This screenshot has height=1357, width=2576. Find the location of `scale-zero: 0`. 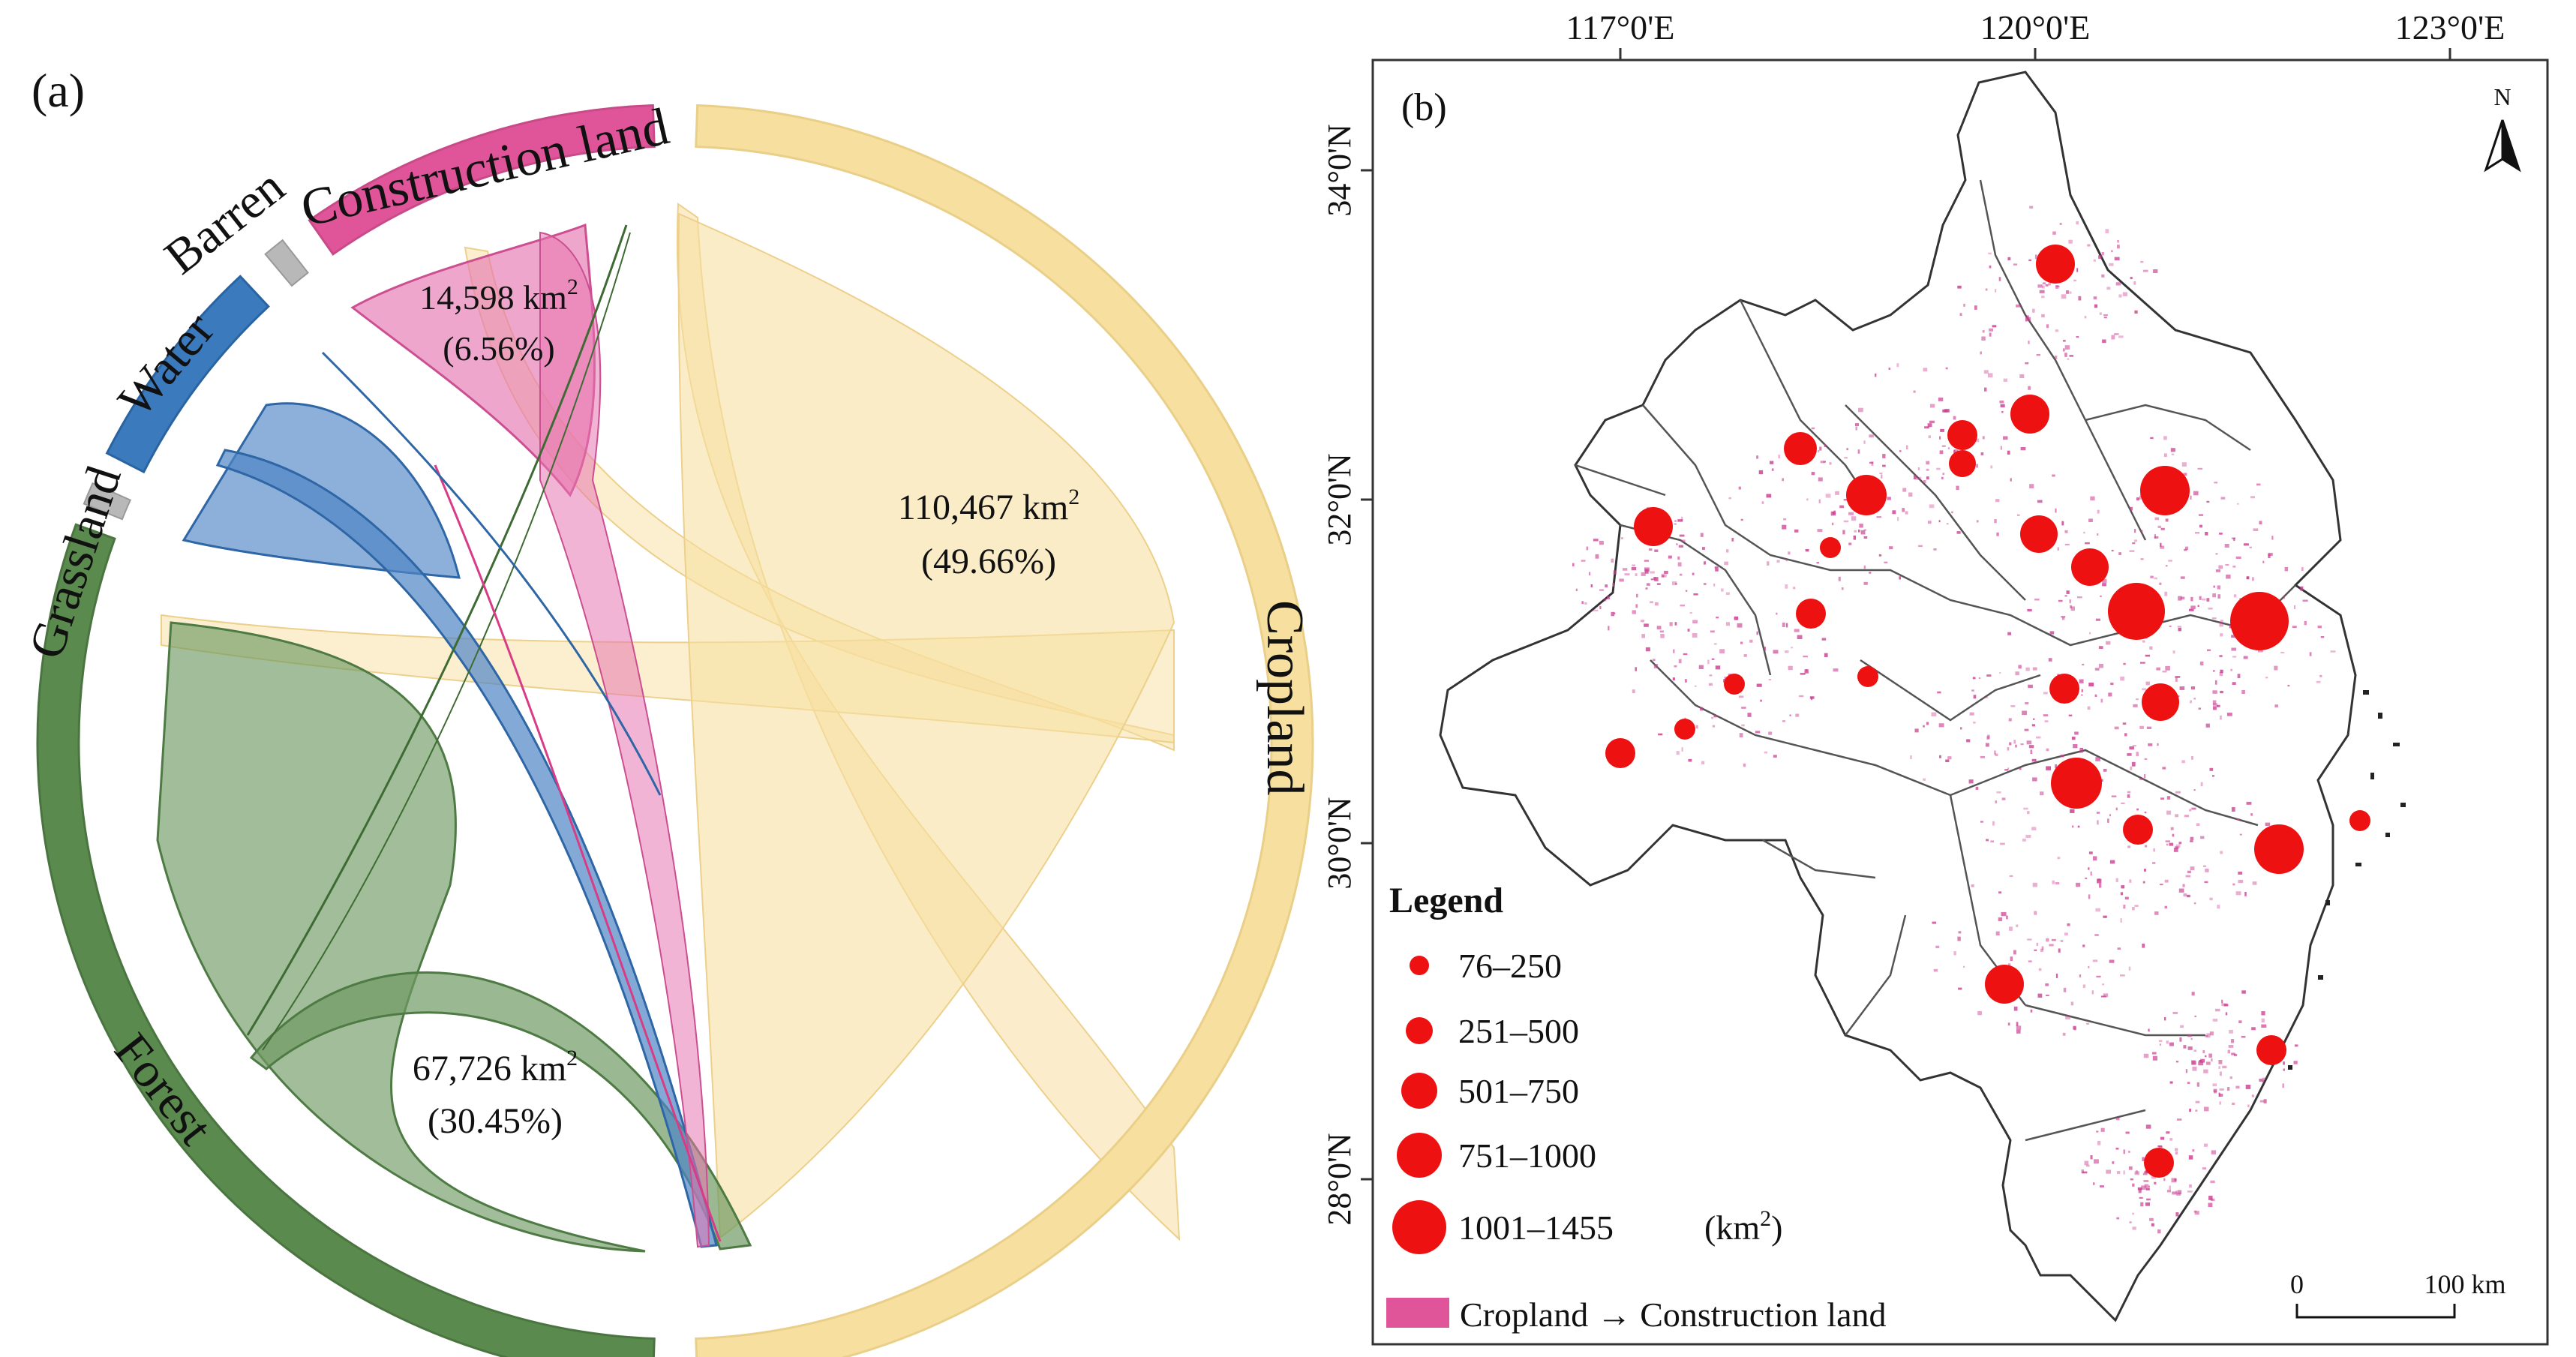

scale-zero: 0 is located at coordinates (2297, 1284).